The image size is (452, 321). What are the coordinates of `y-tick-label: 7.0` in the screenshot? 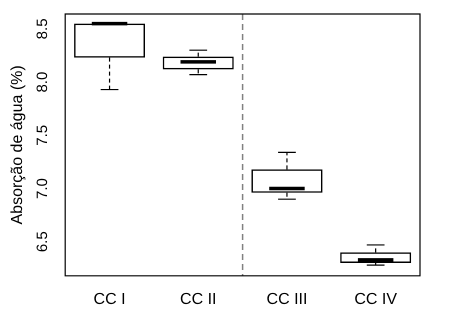 It's located at (42, 188).